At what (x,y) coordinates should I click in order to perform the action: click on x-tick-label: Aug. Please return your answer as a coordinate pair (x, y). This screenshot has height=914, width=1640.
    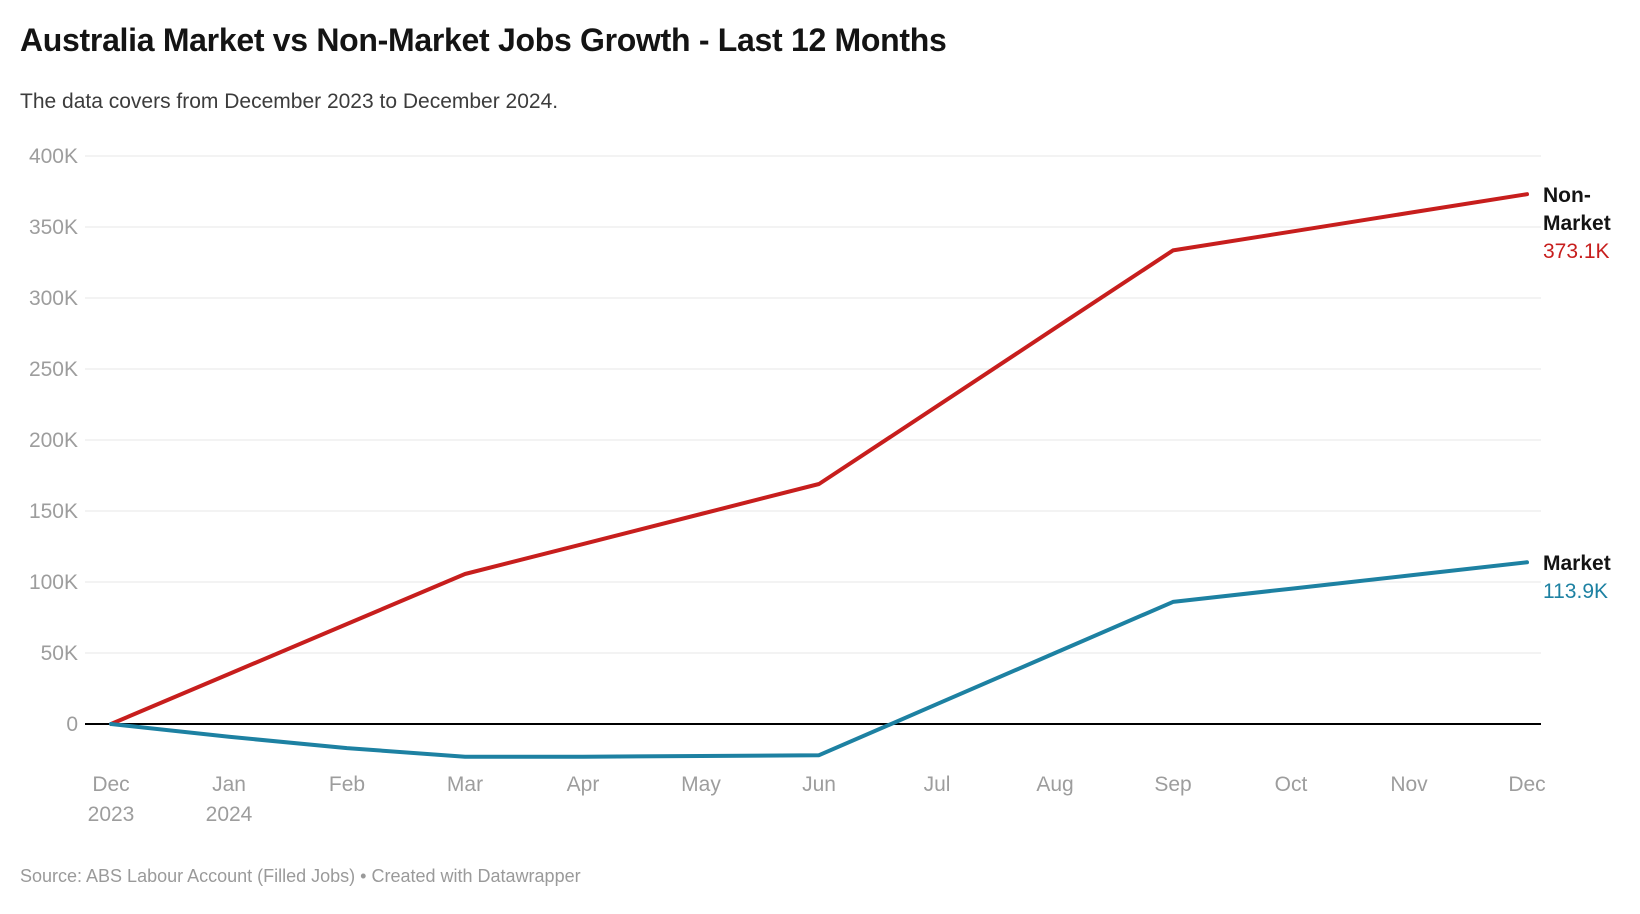
    Looking at the image, I should click on (1054, 784).